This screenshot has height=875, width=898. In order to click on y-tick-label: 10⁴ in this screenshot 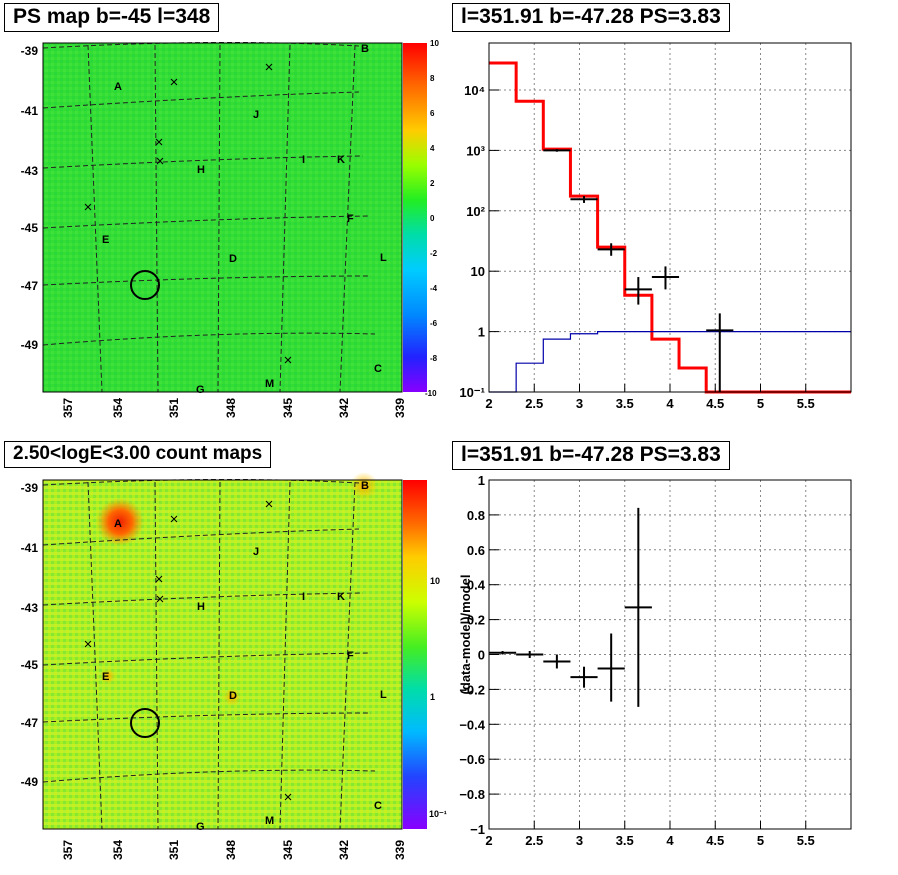, I will do `click(474, 90)`.